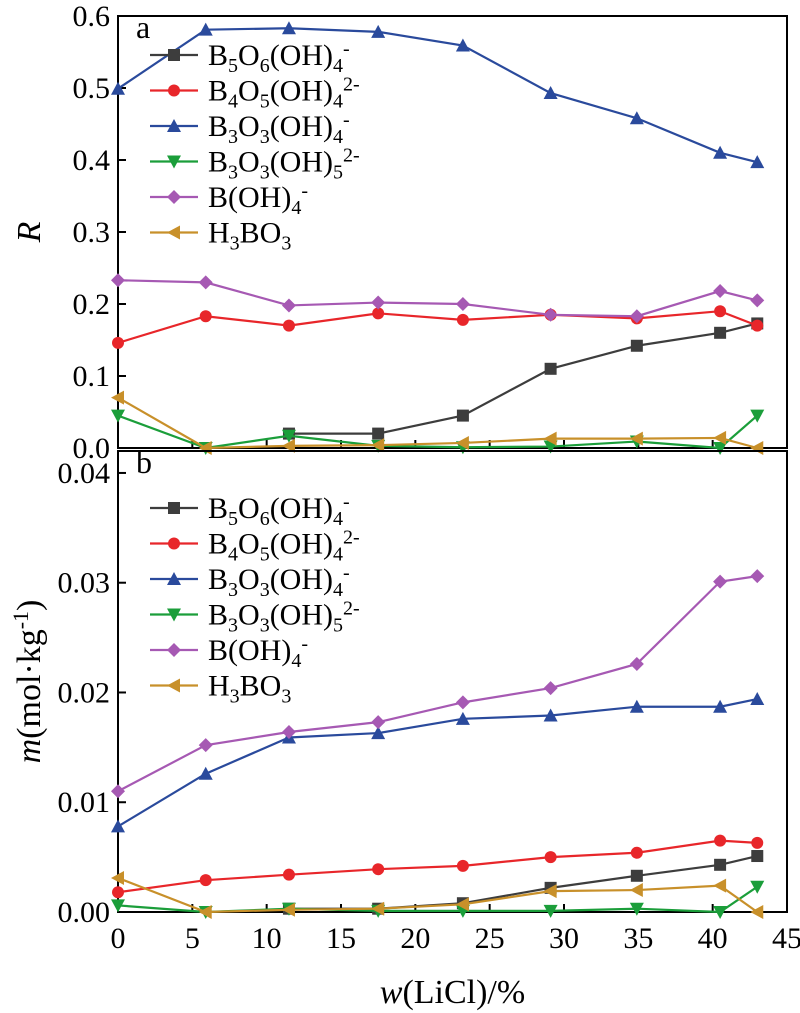  I want to click on series-line-boh4, so click(437, 298).